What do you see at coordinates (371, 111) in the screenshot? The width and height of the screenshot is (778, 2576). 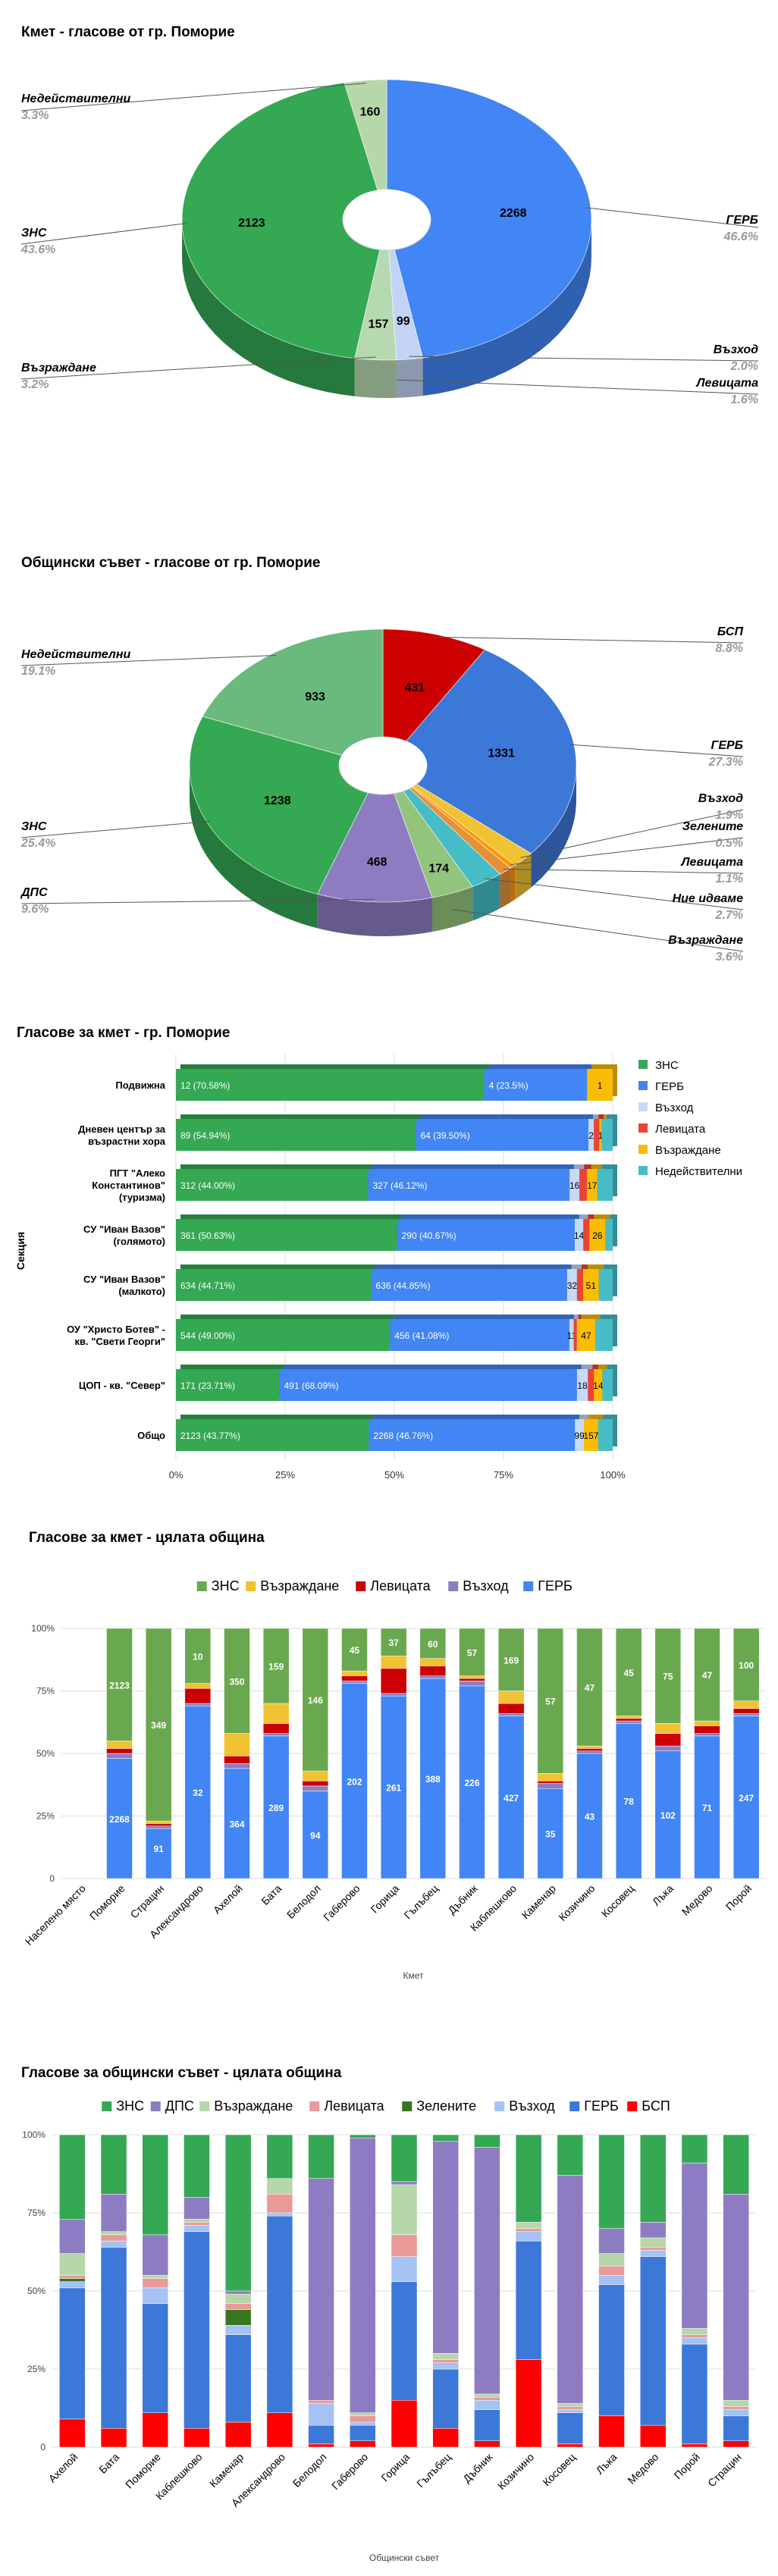 I see `pie-value-label-недействителни: 160` at bounding box center [371, 111].